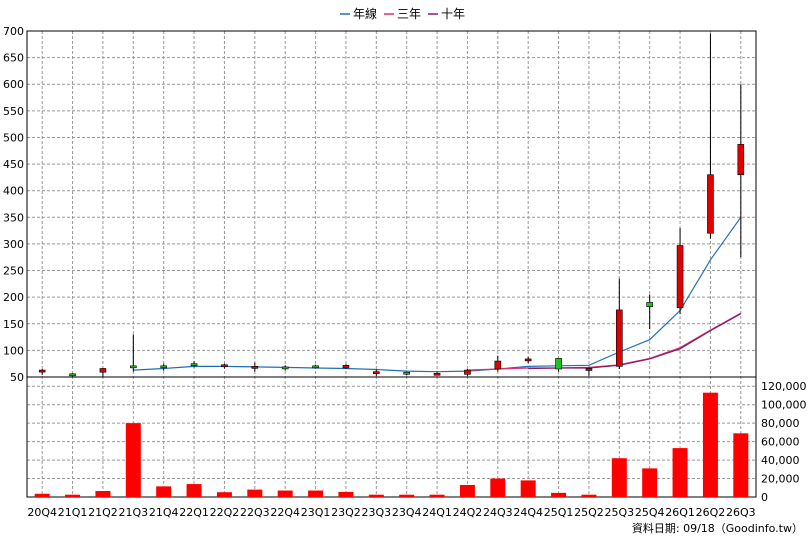 Image resolution: width=808 pixels, height=540 pixels. I want to click on x-tick-label: 23Q1, so click(316, 512).